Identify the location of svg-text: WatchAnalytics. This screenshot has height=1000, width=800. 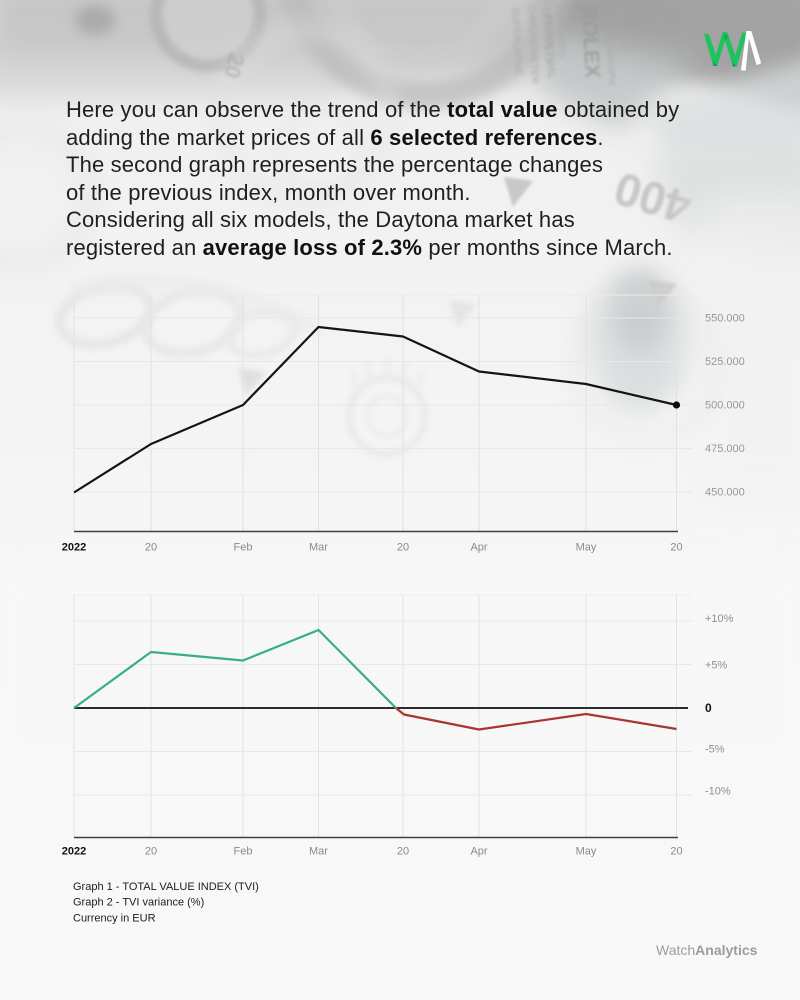
(707, 950).